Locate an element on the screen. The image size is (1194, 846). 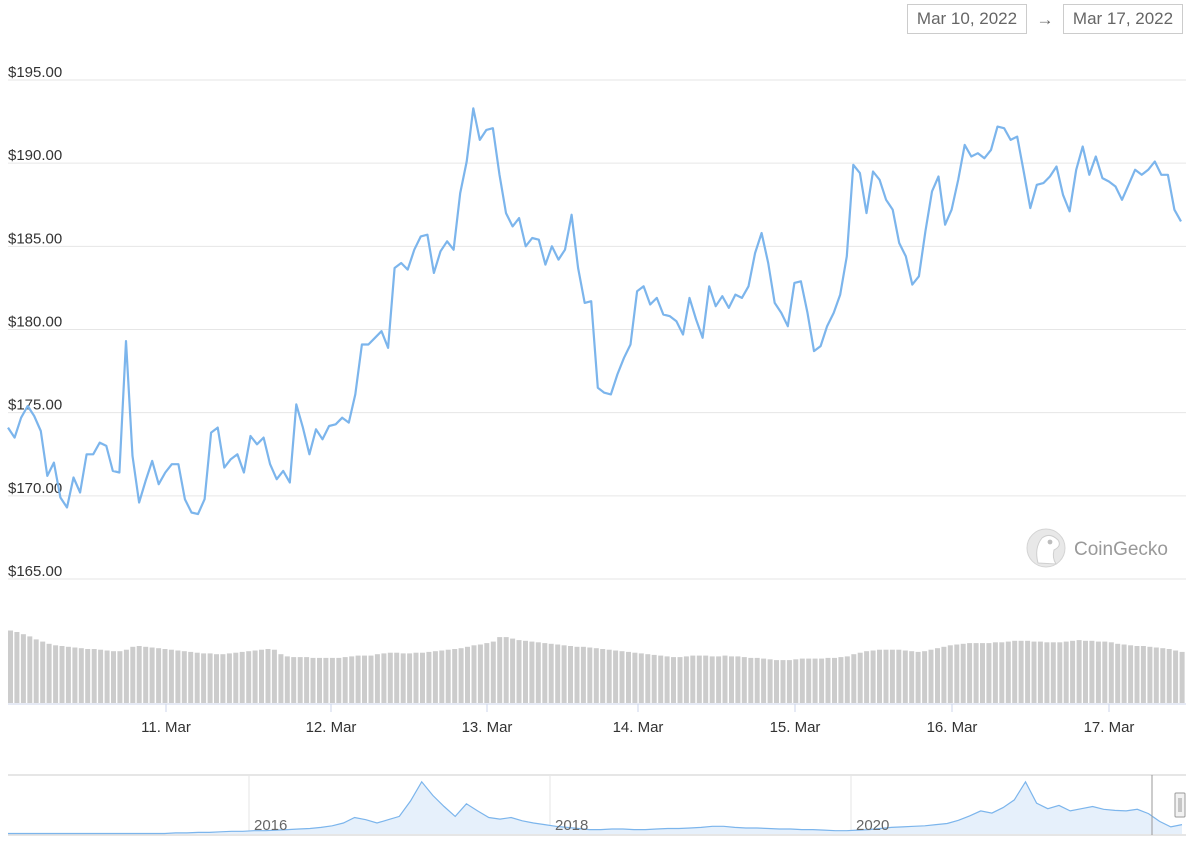
y-tick-label: $180.00 is located at coordinates (35, 322).